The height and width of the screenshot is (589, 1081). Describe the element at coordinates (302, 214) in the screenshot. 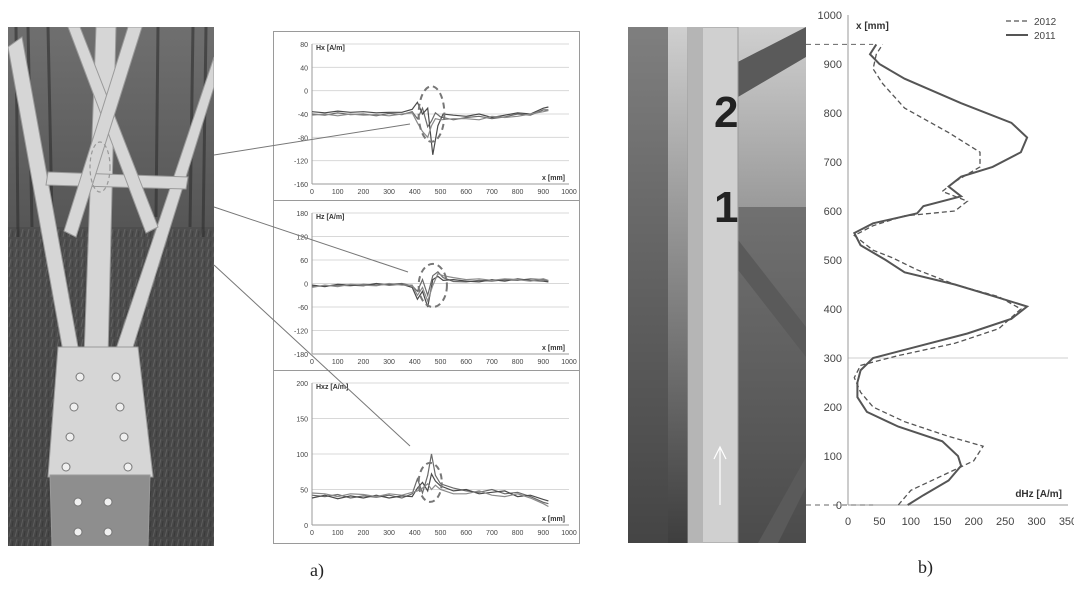

I see `y-tick-label-hz: 180` at that location.